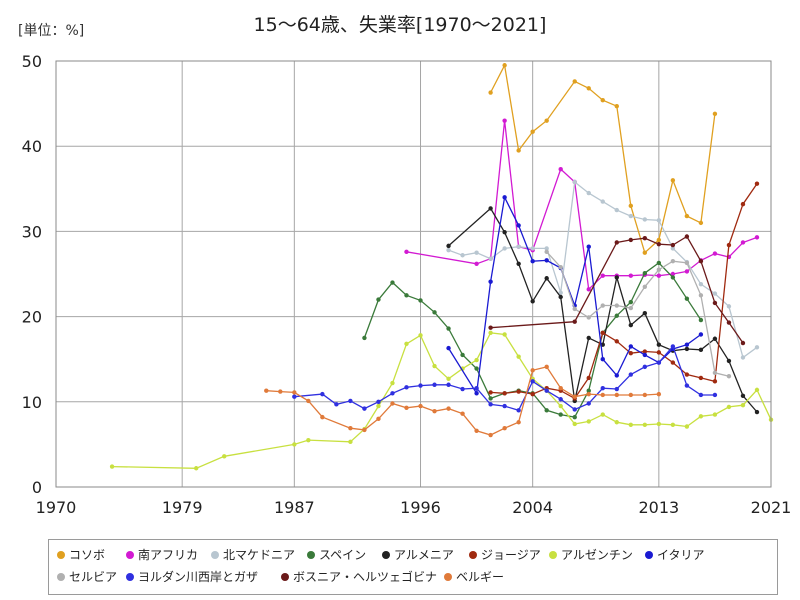 Image resolution: width=800 pixels, height=600 pixels. What do you see at coordinates (424, 555) in the screenshot?
I see `legend-label: アルメニア` at bounding box center [424, 555].